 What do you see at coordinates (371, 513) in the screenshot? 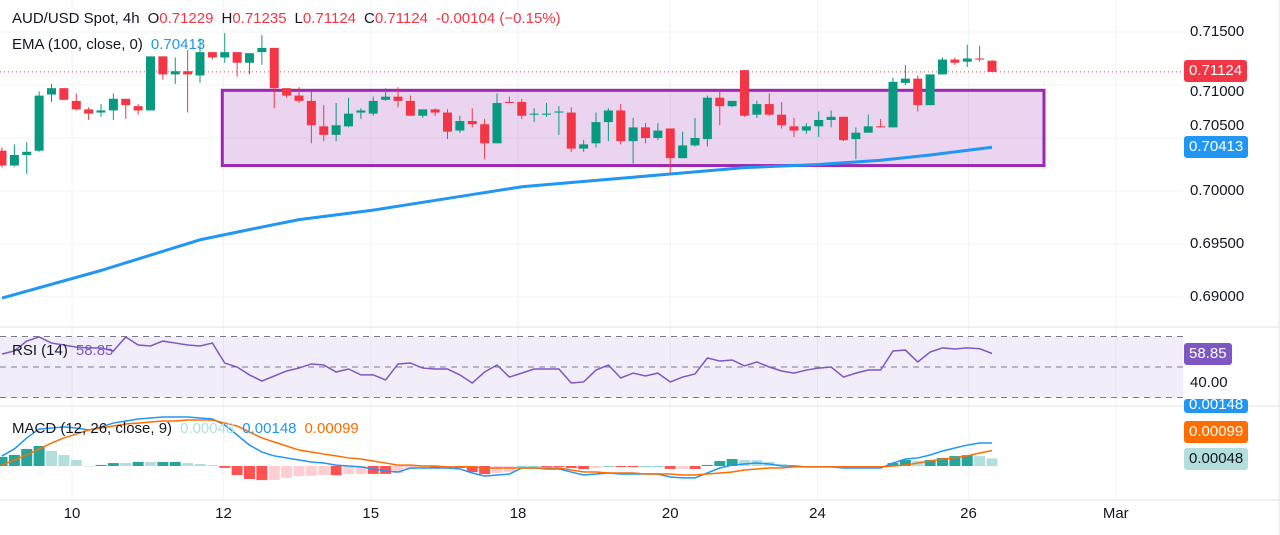
I see `time-axis-label: 15` at bounding box center [371, 513].